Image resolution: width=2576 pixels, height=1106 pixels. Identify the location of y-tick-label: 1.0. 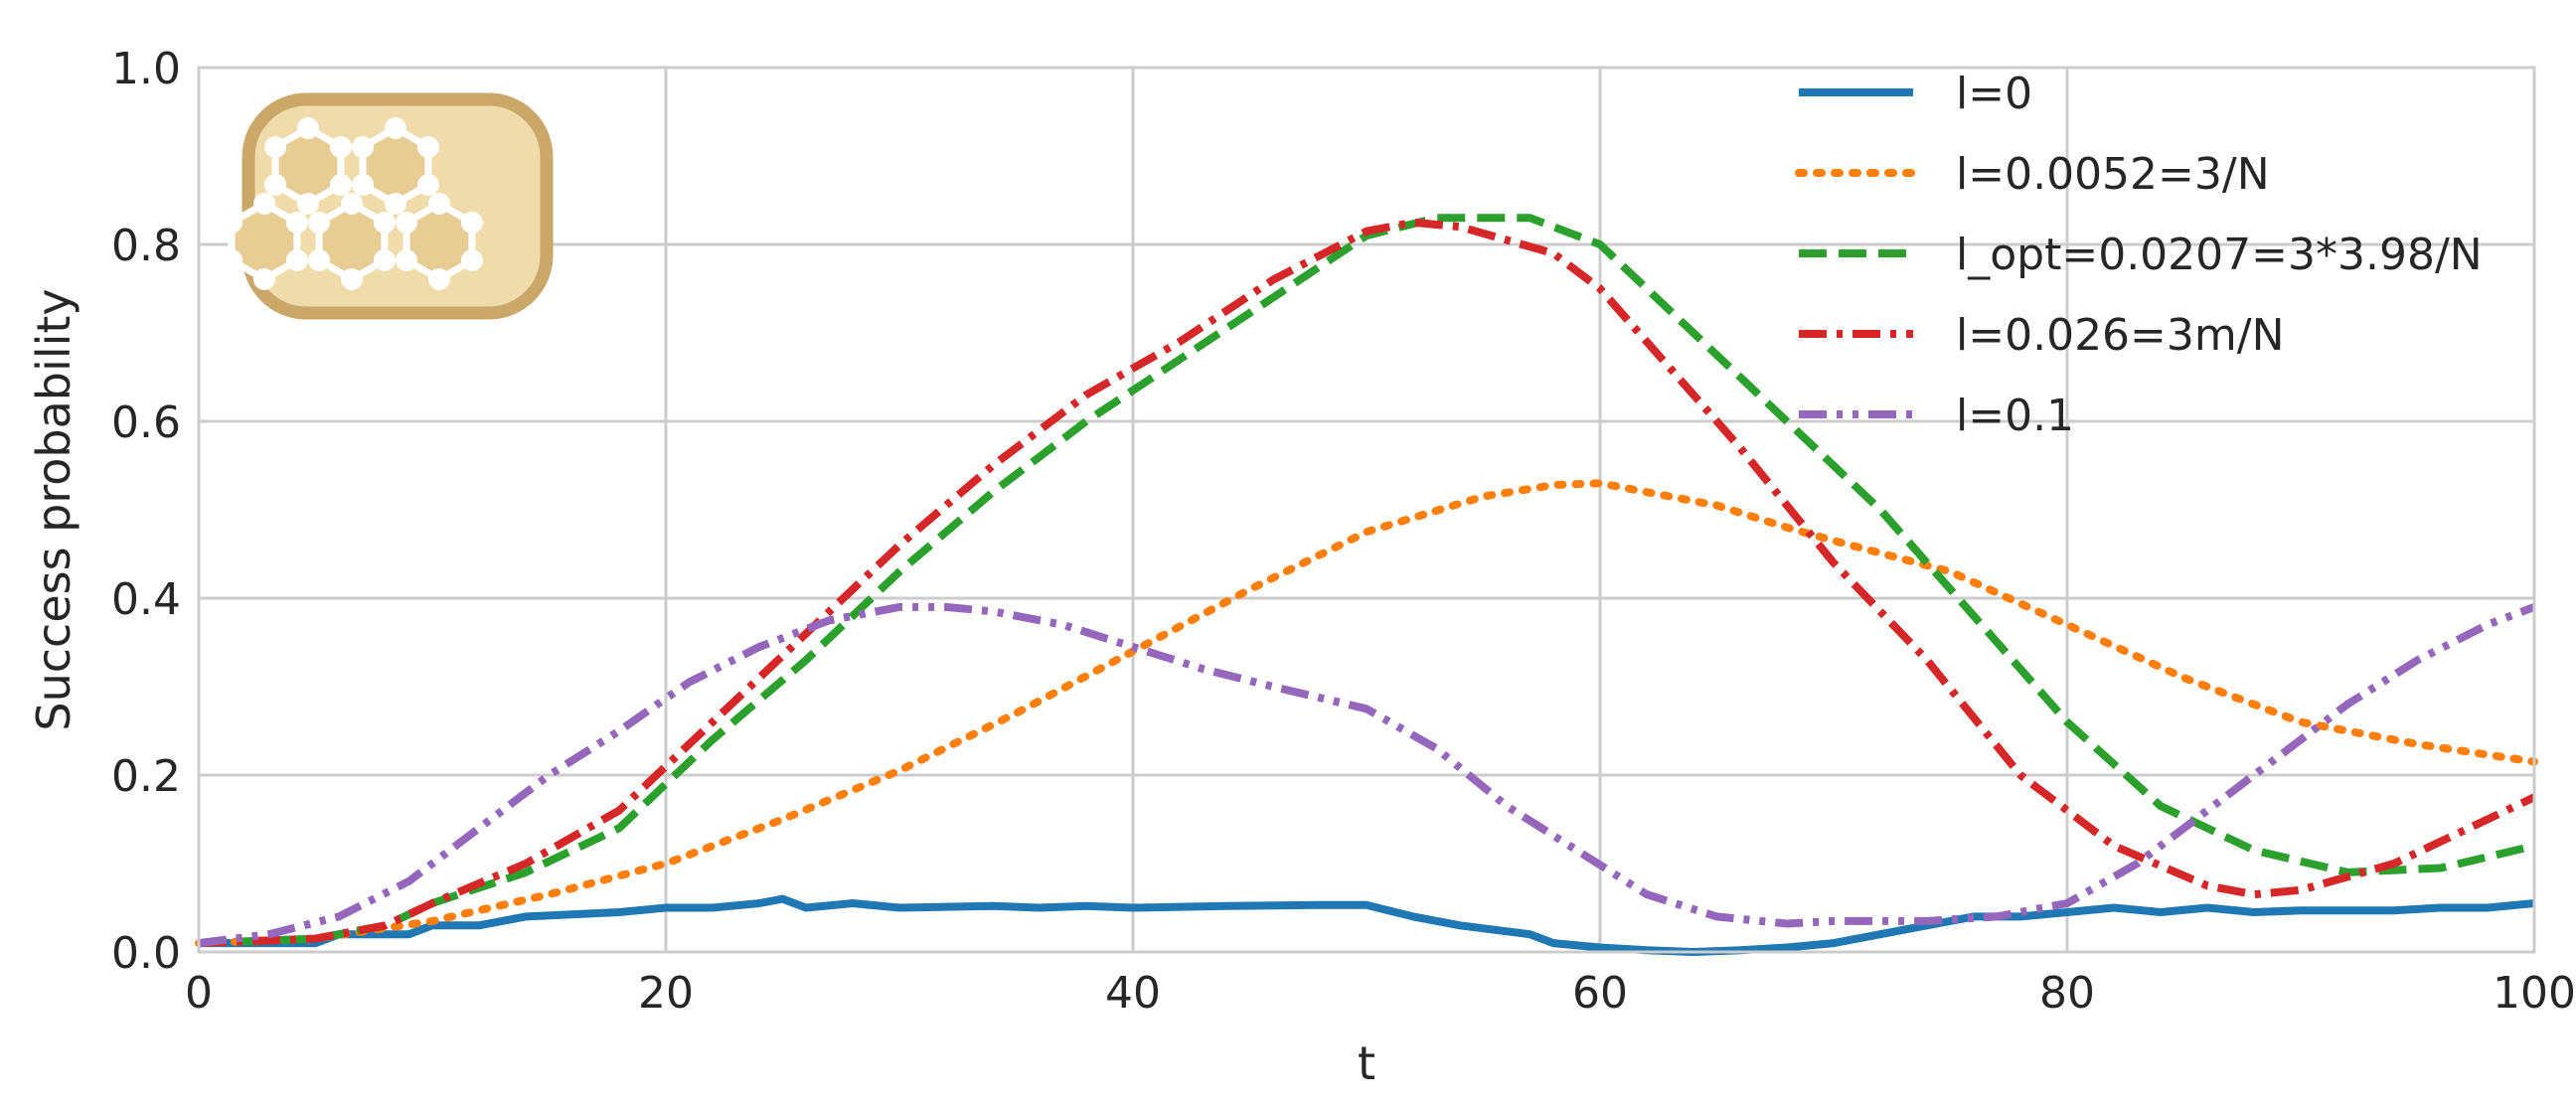
(146, 69).